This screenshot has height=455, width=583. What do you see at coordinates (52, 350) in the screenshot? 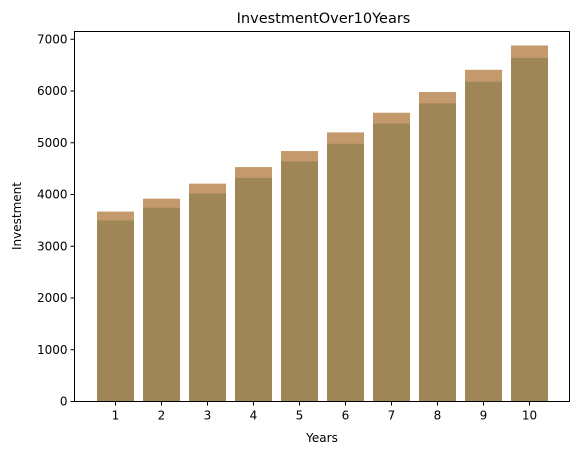
I see `y-tick-label: 1000` at bounding box center [52, 350].